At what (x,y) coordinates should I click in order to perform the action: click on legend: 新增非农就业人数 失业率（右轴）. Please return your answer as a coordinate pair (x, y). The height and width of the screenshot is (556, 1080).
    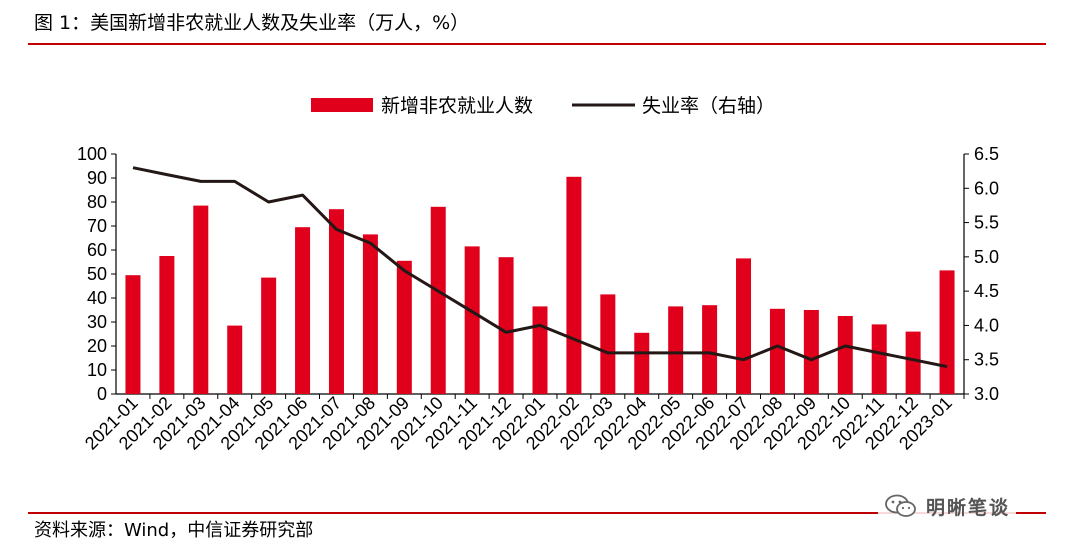
    Looking at the image, I should click on (543, 106).